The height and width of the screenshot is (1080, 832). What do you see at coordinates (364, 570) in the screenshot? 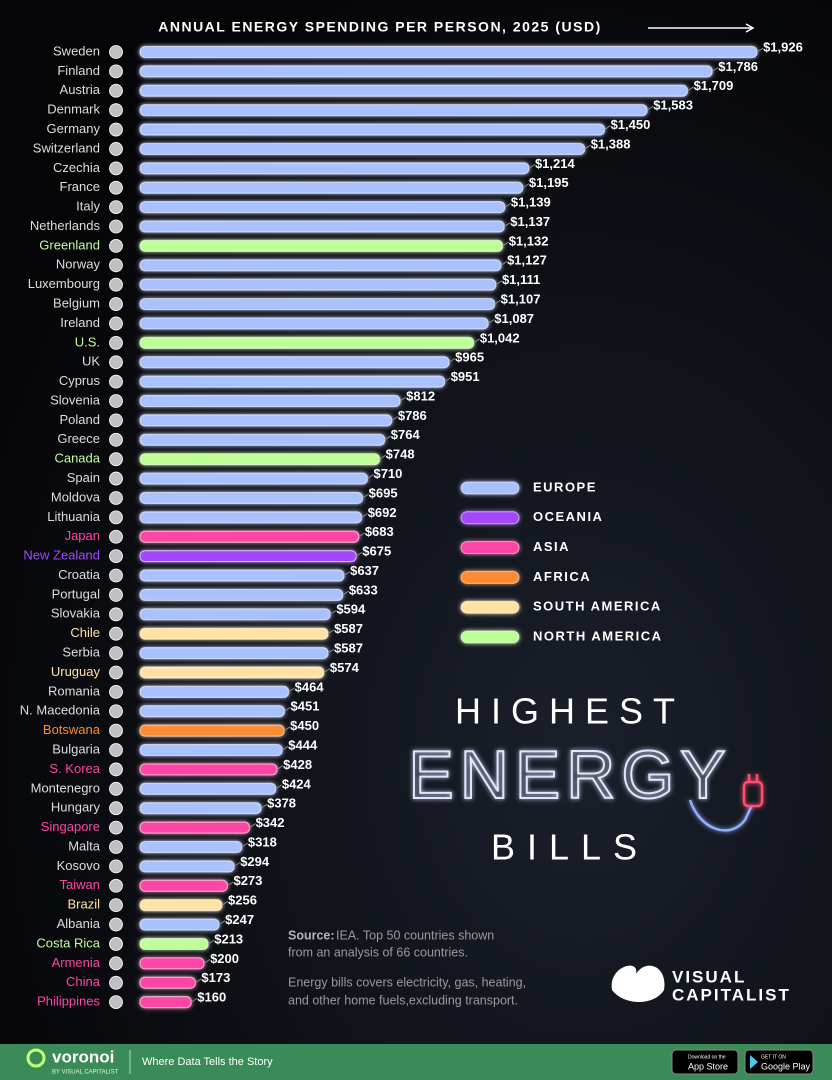
I see `value-label: $637` at bounding box center [364, 570].